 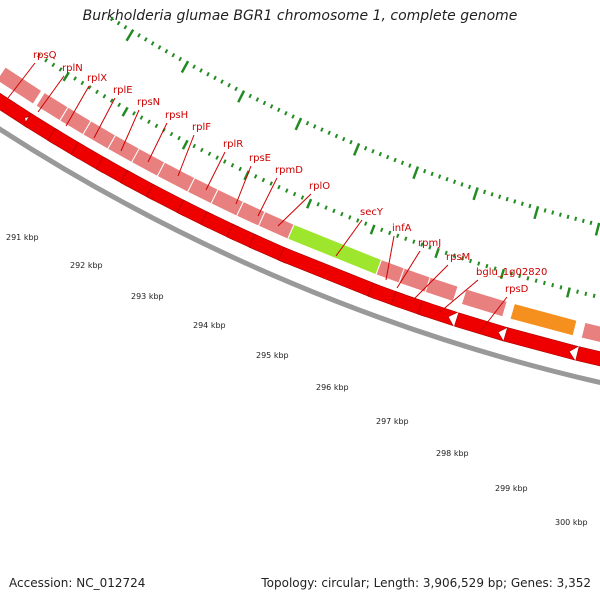 I want to click on gene-label: rpmD, so click(x=289, y=170).